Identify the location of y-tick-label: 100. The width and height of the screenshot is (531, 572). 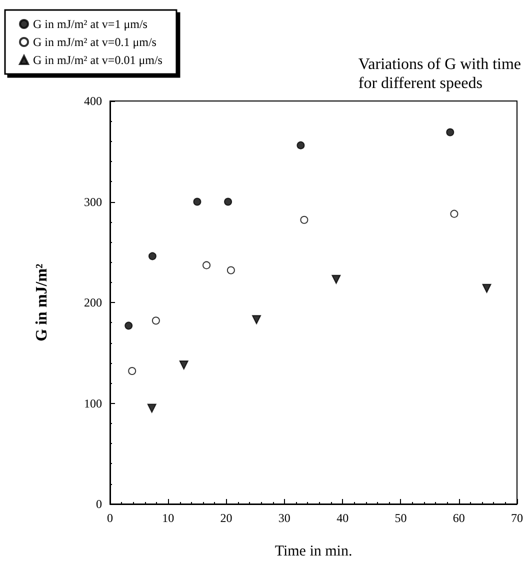
(93, 403).